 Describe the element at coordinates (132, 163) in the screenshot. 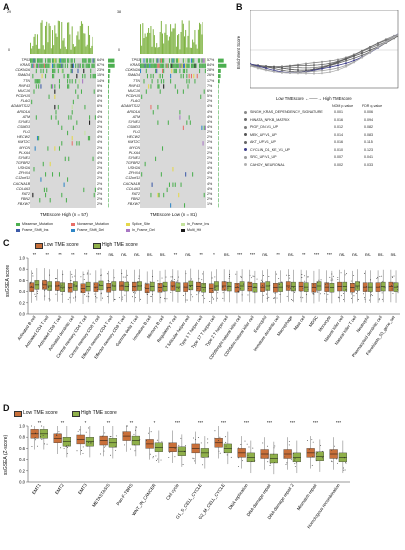

I see `gene-label: TGFBR2` at that location.